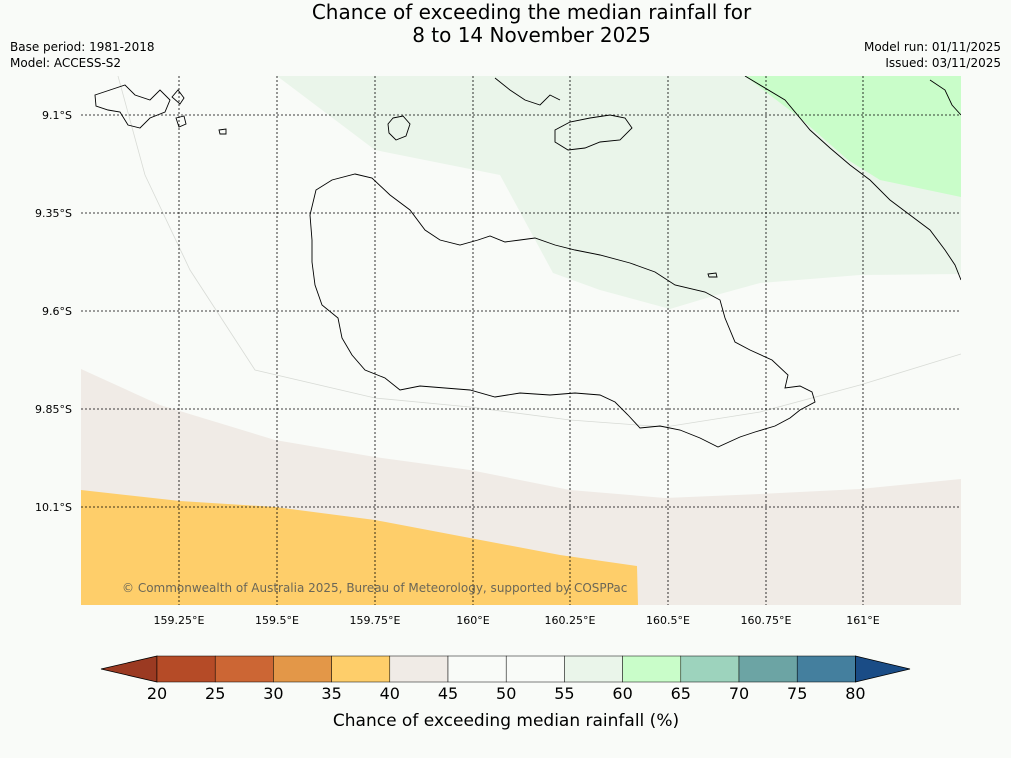  Describe the element at coordinates (932, 55) in the screenshot. I see `meta-right: Model run: 01/11/2025 Issued: 03/11/2025` at that location.